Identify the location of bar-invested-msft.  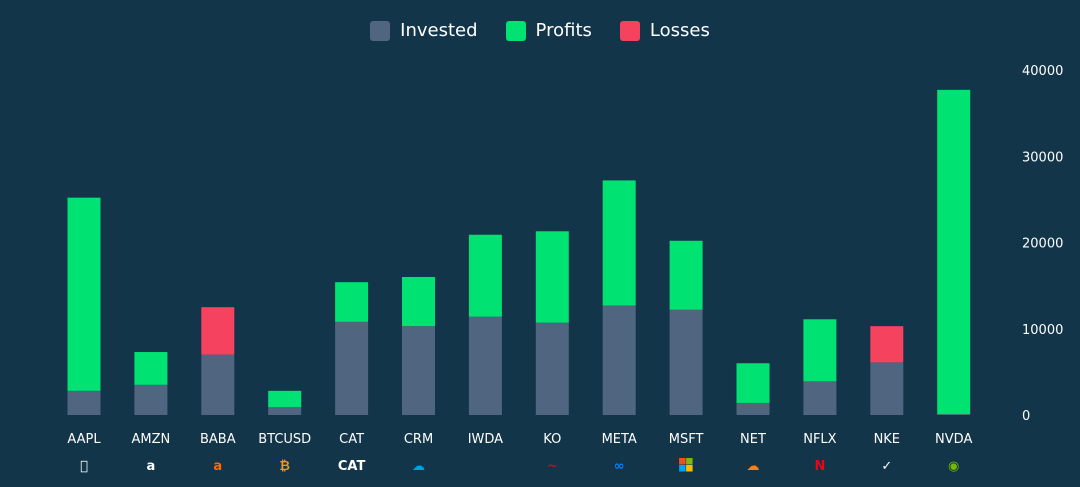
(686, 362).